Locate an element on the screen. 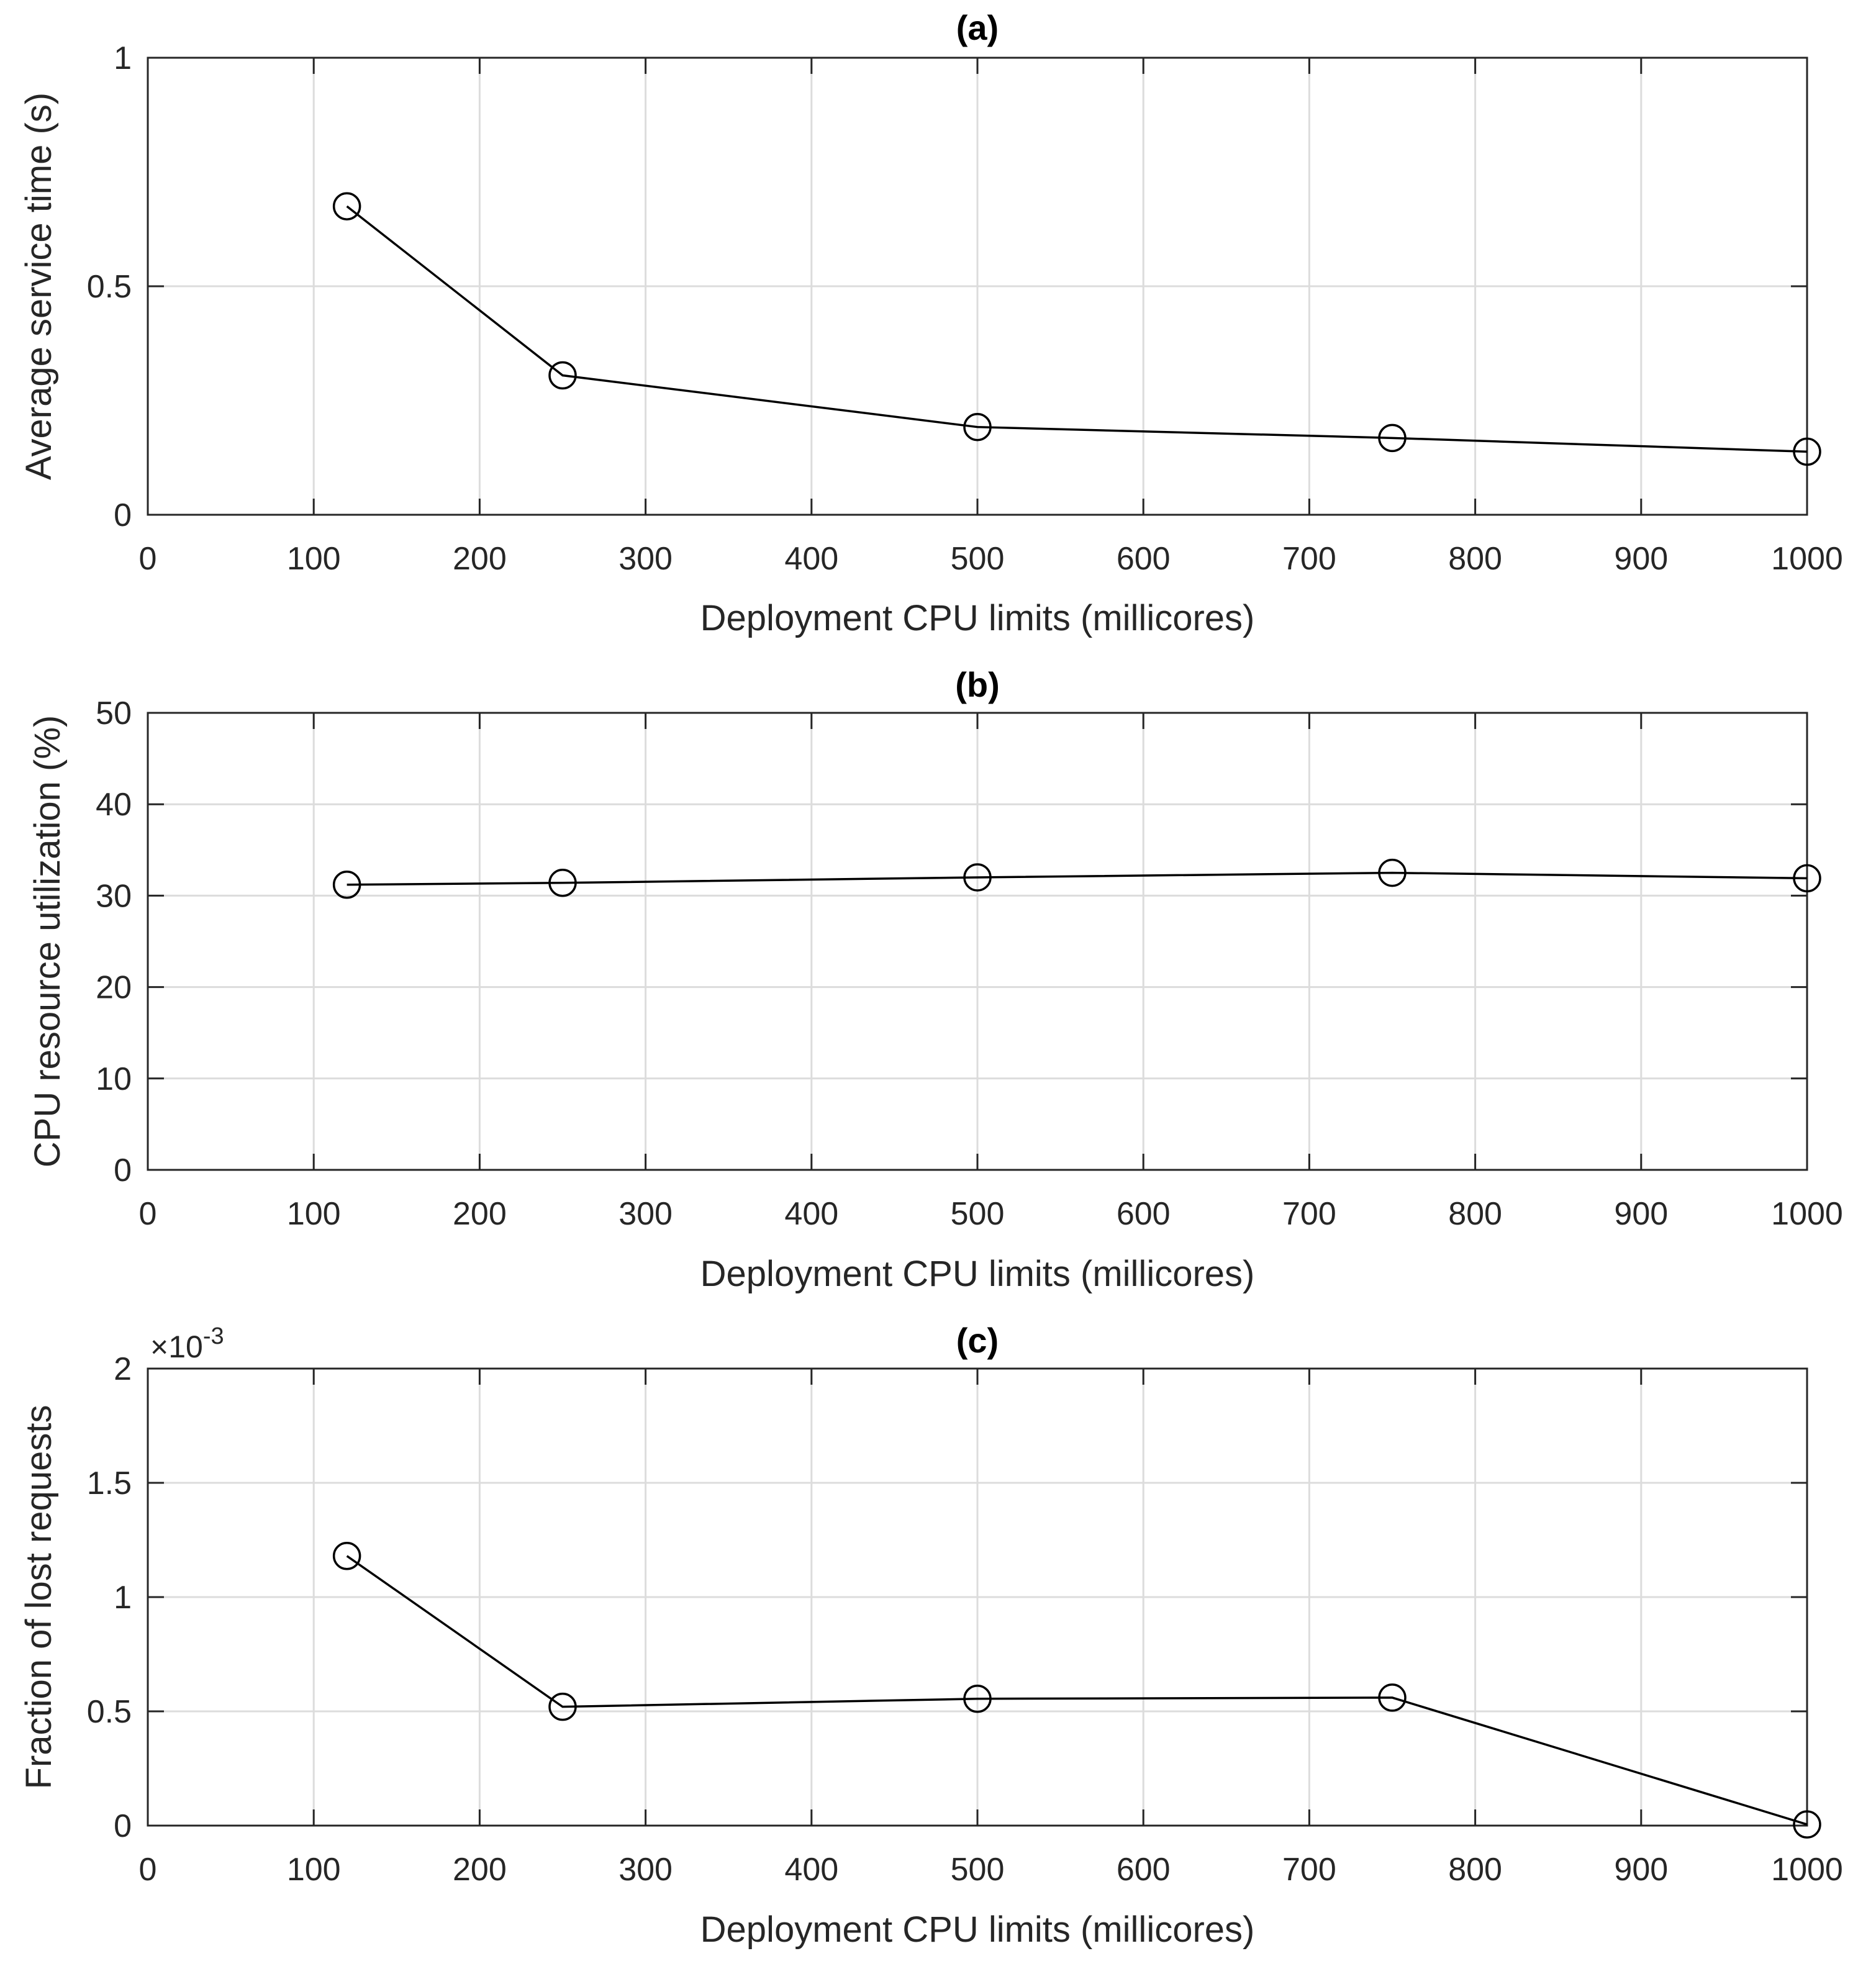 The image size is (1876, 1974). subplot-b-xtick-label: 600 is located at coordinates (1144, 1214).